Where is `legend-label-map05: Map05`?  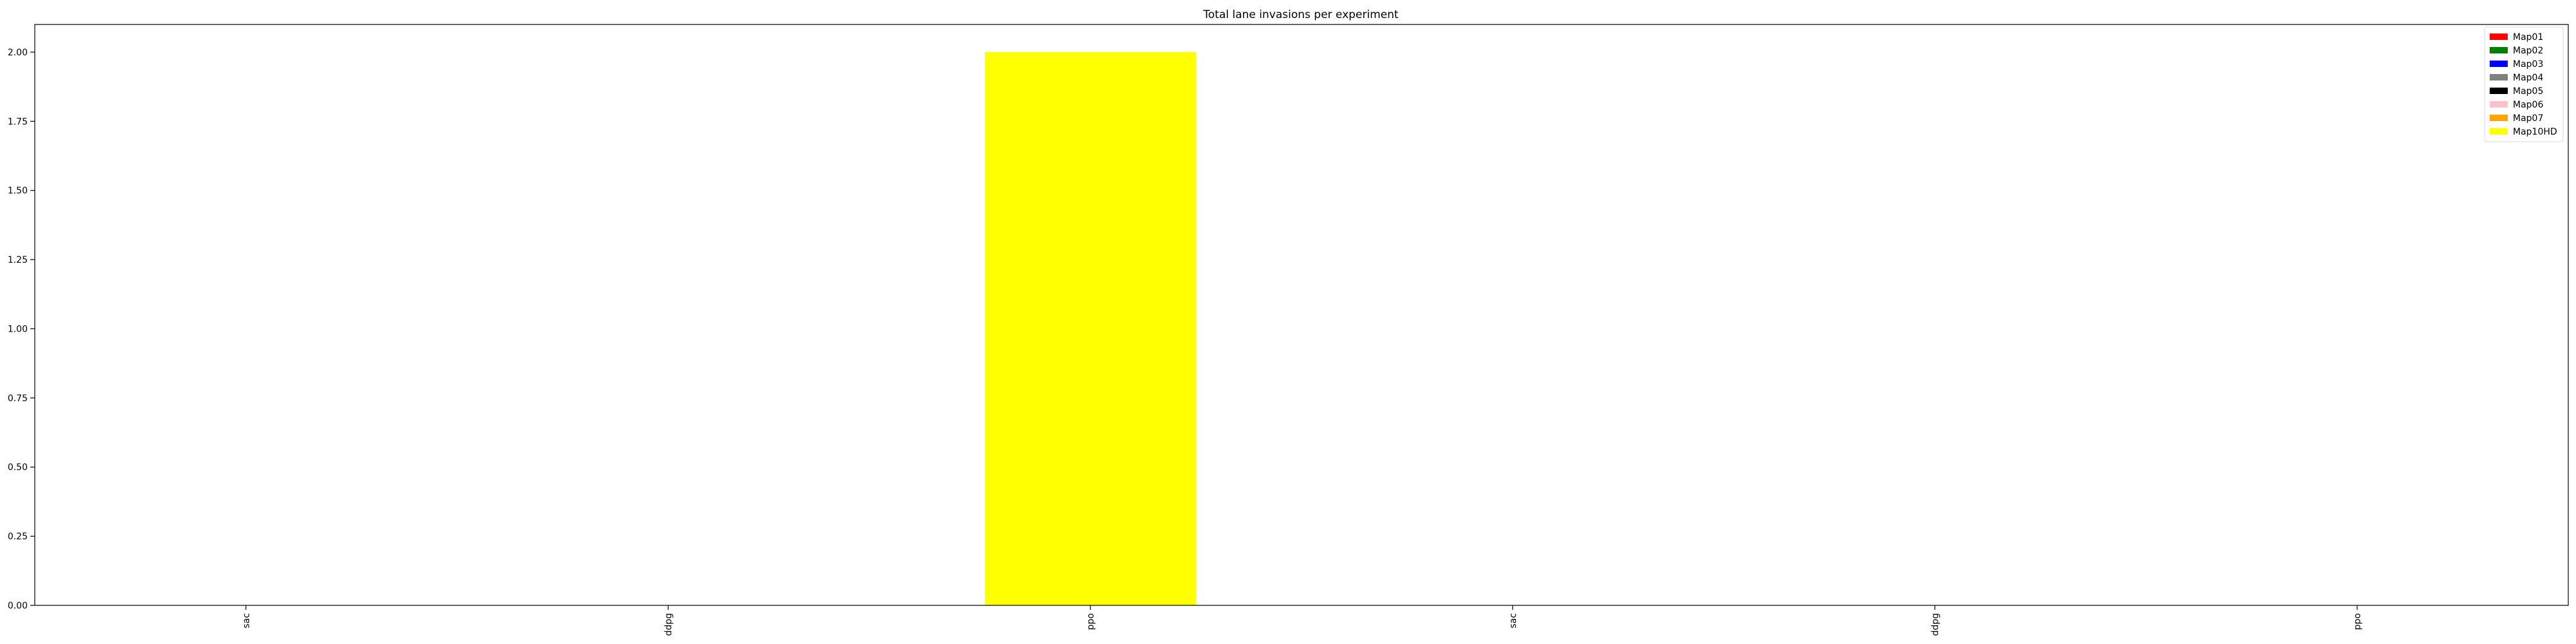 legend-label-map05: Map05 is located at coordinates (2528, 92).